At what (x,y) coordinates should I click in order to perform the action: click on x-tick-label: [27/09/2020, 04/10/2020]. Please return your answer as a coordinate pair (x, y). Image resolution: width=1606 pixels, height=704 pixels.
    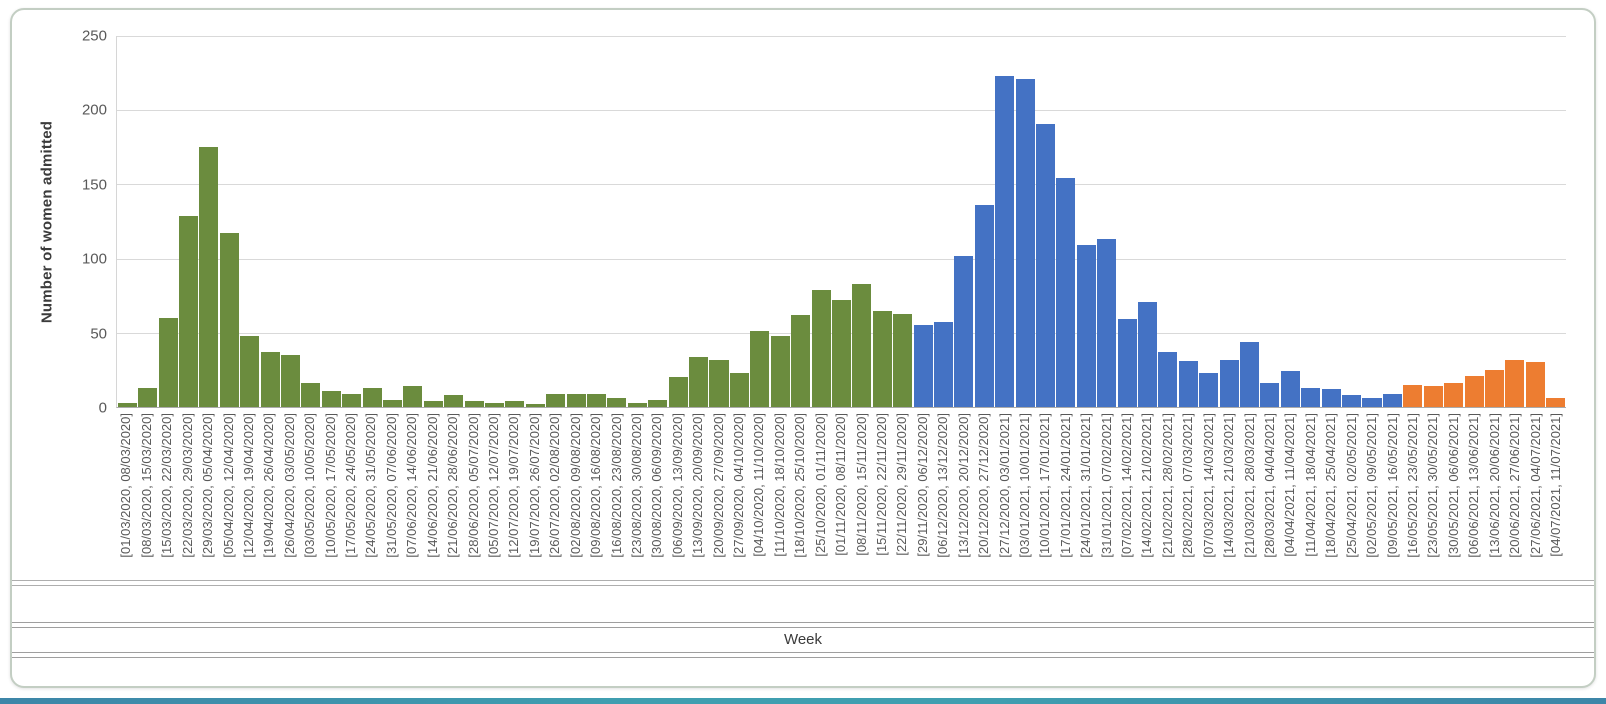
    Looking at the image, I should click on (739, 485).